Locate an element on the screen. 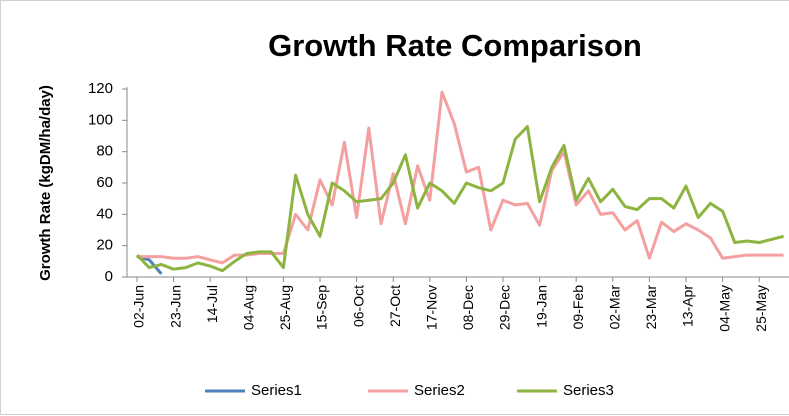  y-tick-label: 40 is located at coordinates (104, 213).